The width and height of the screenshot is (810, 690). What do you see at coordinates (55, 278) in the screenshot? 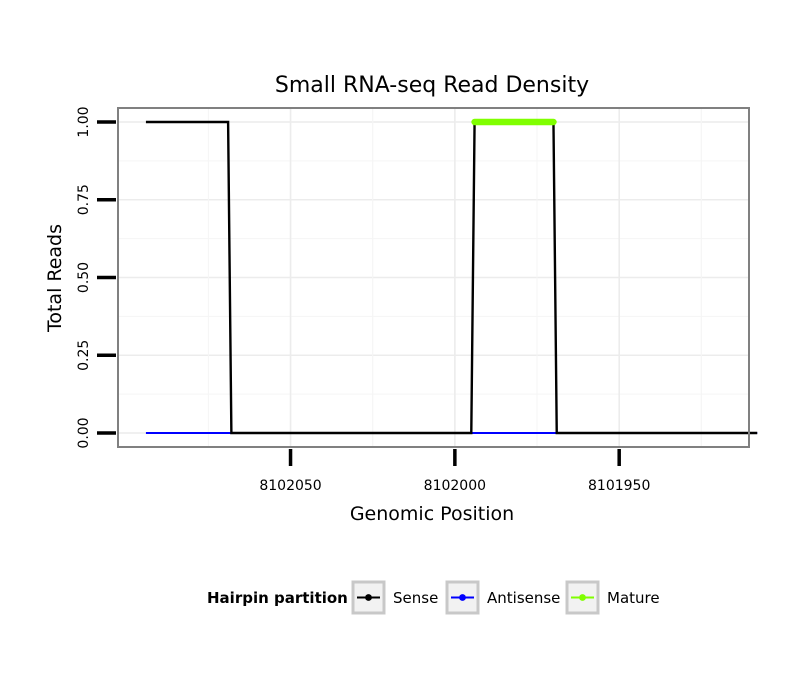
I see `y-axis-title: Total Reads` at bounding box center [55, 278].